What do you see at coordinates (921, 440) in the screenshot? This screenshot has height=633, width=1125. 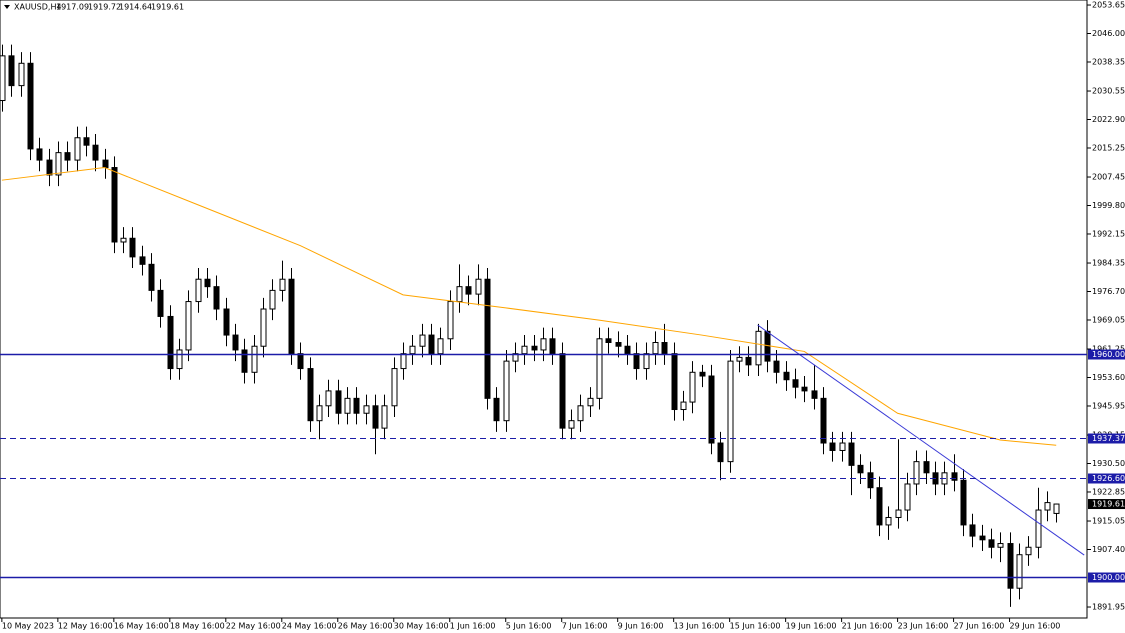 I see `trendline` at bounding box center [921, 440].